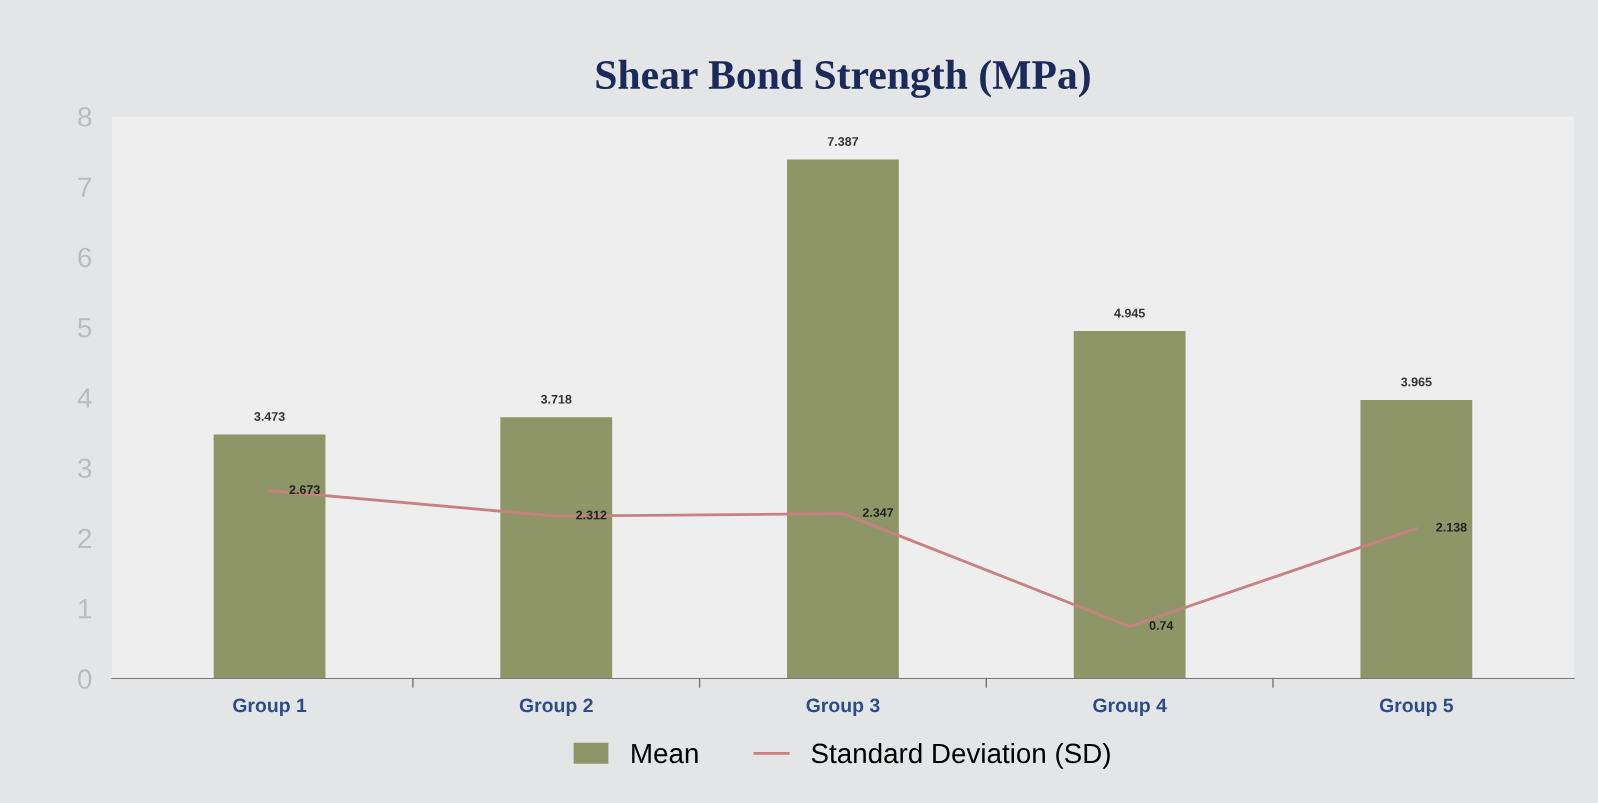 The image size is (1598, 803). I want to click on data-label: 0.74, so click(1161, 625).